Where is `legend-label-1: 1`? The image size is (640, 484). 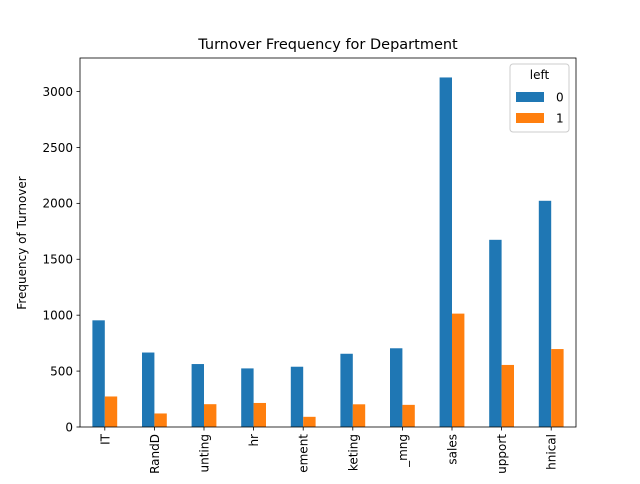 legend-label-1: 1 is located at coordinates (560, 119).